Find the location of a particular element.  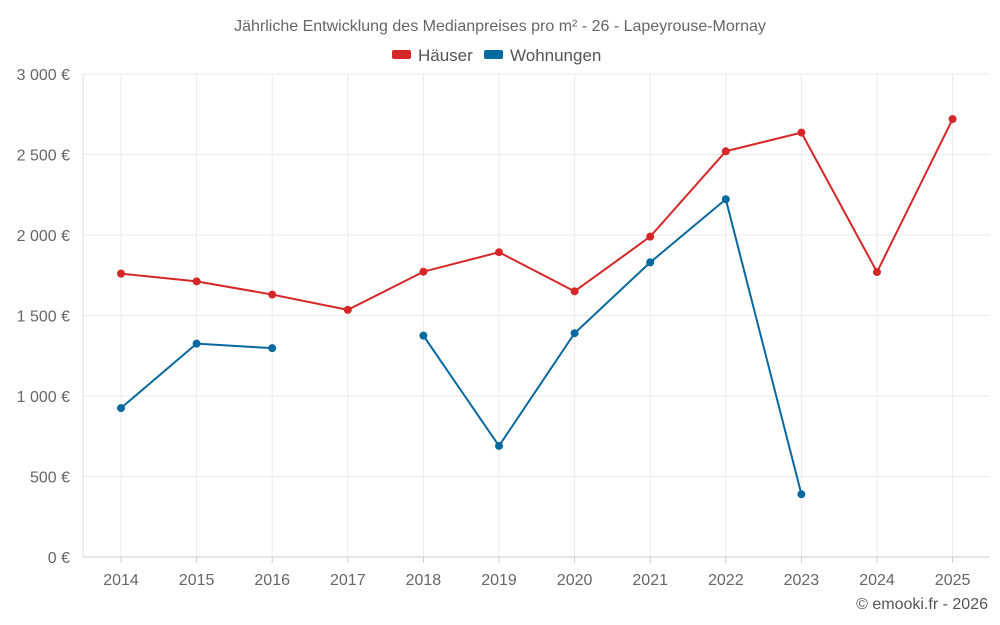

x-tick-label: 2018 is located at coordinates (424, 580).